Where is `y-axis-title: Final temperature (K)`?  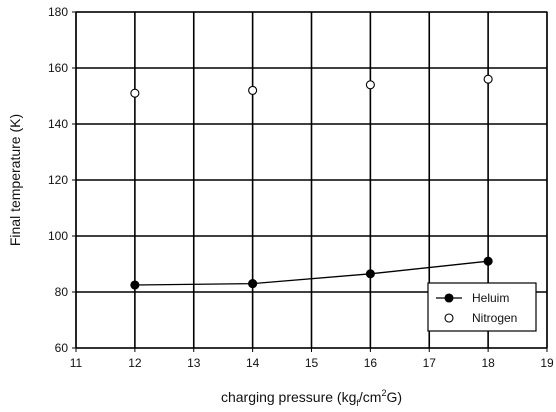
y-axis-title: Final temperature (K) is located at coordinates (15, 180).